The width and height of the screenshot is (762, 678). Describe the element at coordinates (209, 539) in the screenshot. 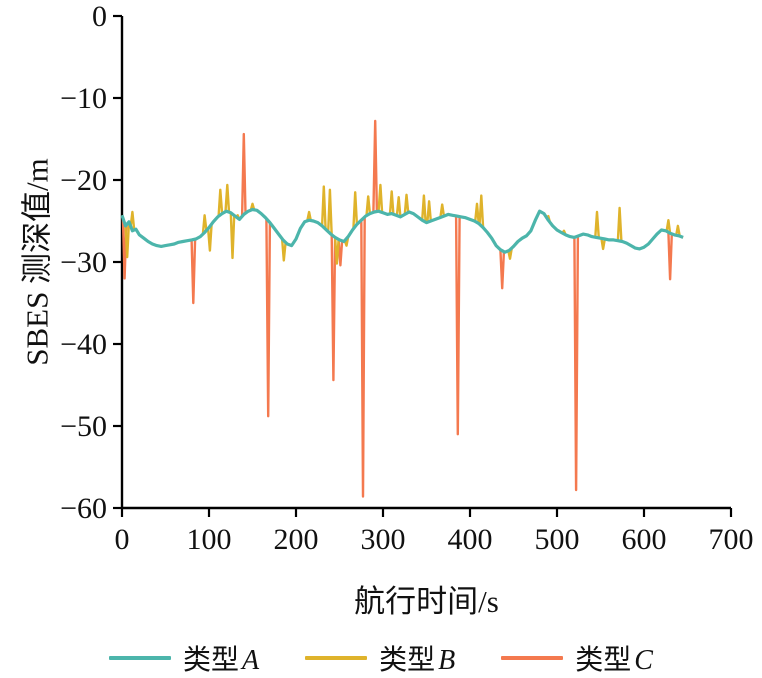

I see `svg-text: 100` at that location.